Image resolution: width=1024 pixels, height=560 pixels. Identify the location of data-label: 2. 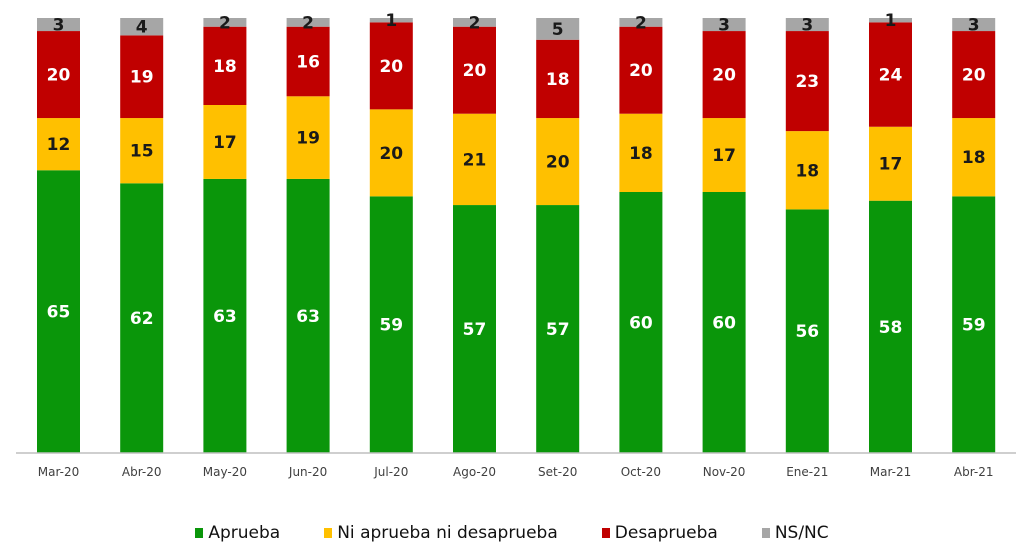
(225, 23).